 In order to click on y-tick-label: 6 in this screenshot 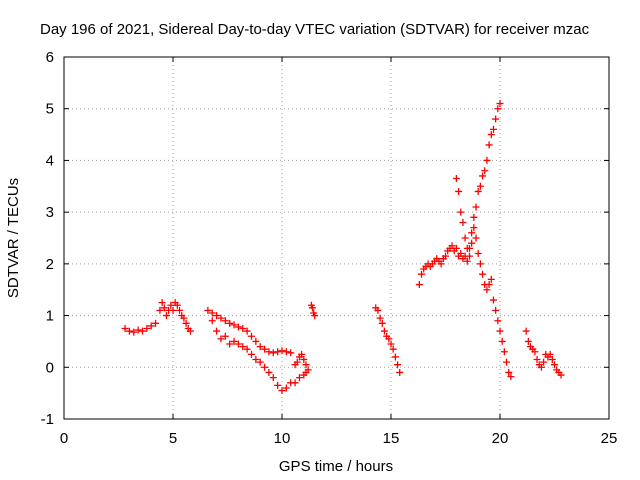, I will do `click(50, 57)`.